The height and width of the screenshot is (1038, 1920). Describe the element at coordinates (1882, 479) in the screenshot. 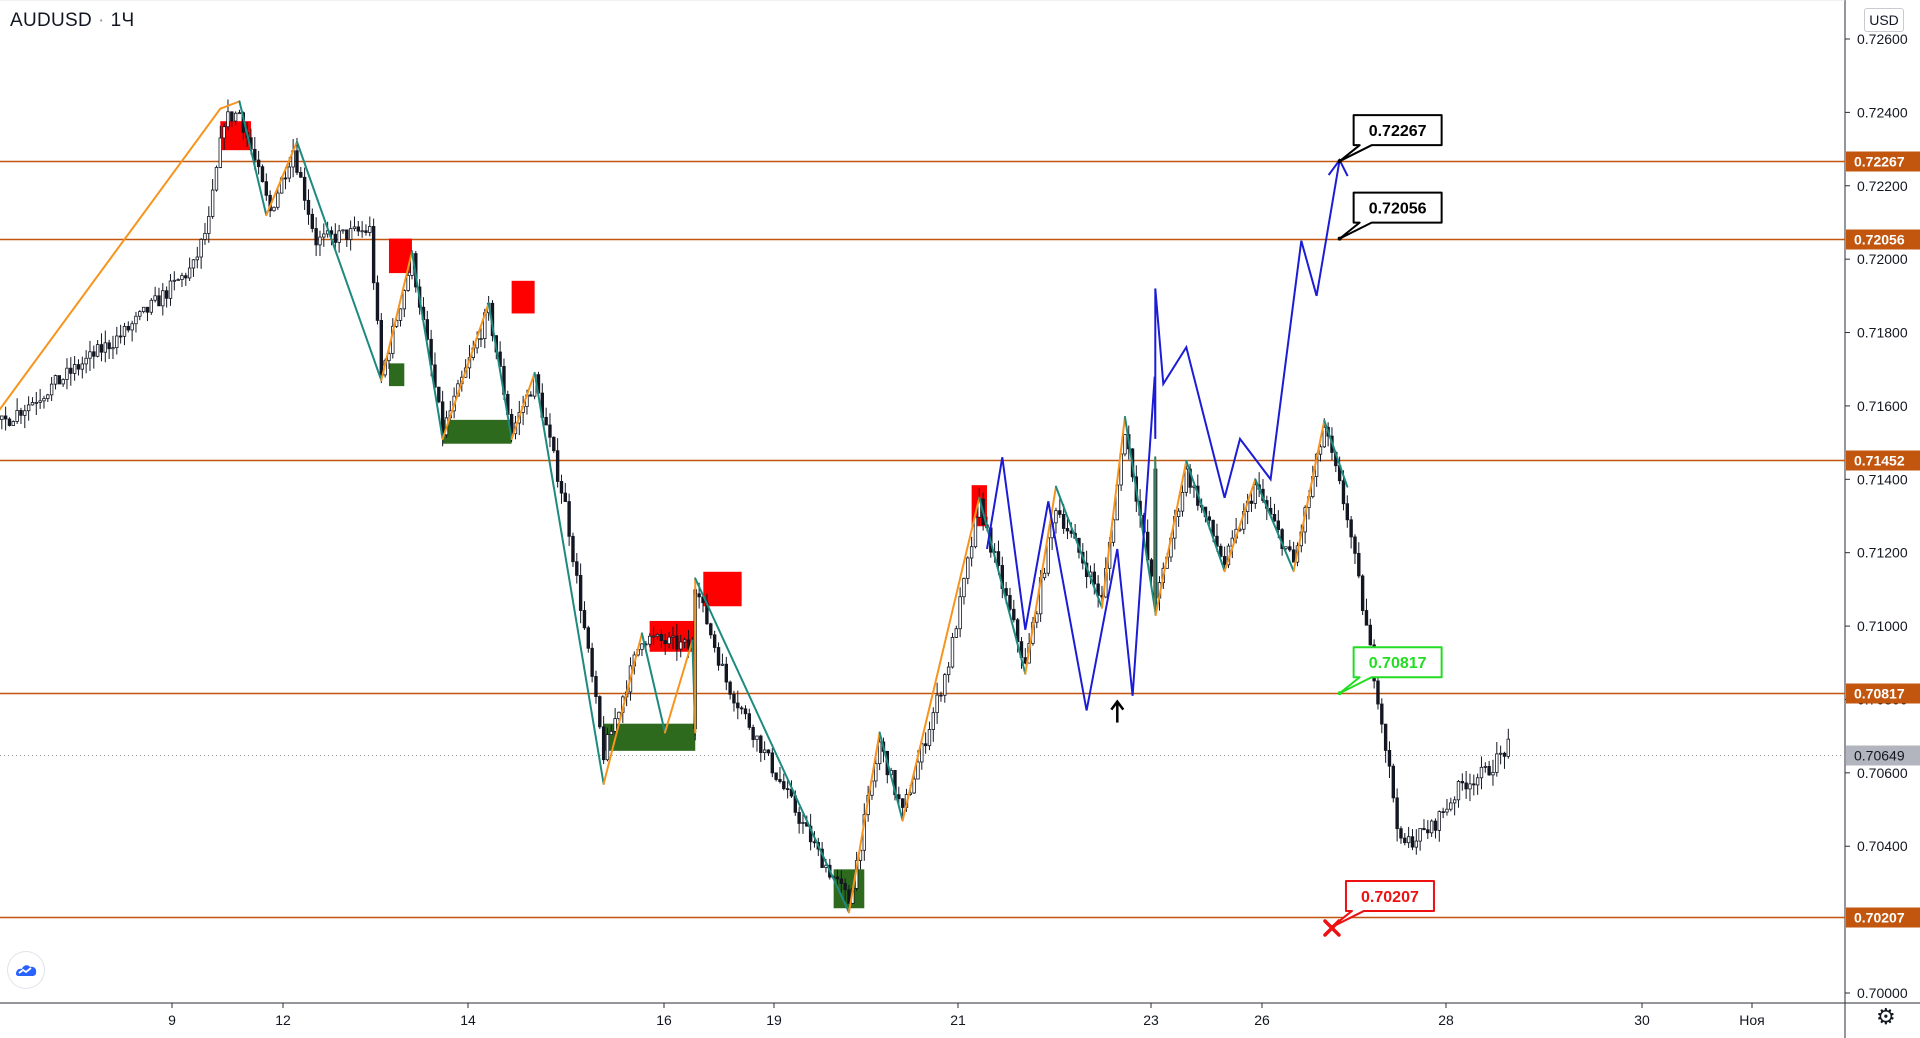

I see `y-tick-label: 0.71400` at that location.